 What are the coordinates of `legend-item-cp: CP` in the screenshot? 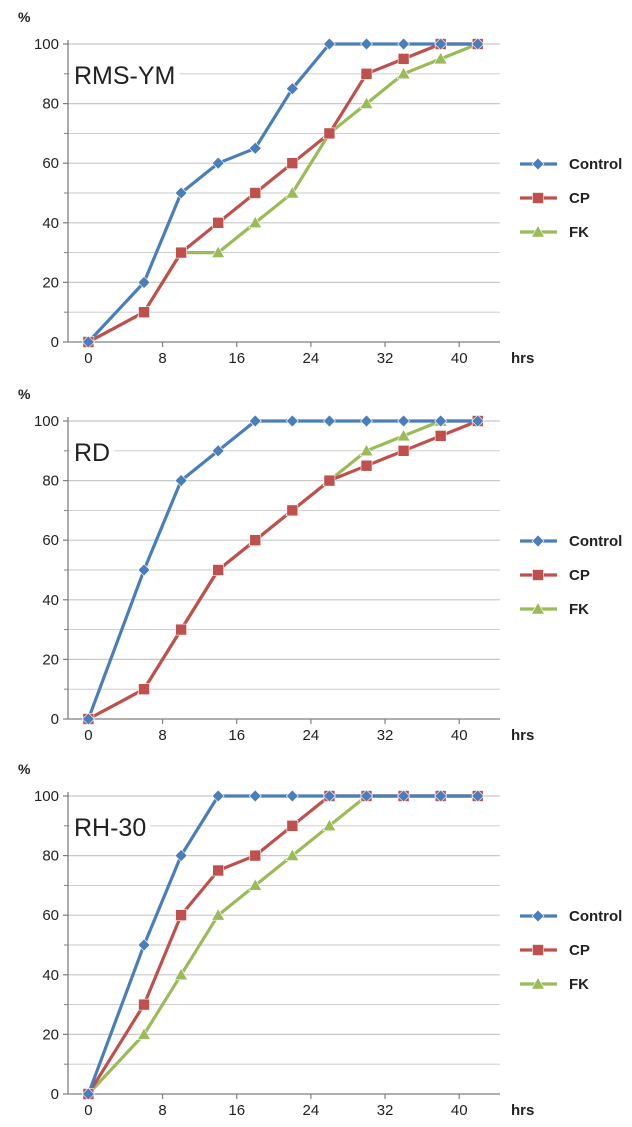 It's located at (555, 950).